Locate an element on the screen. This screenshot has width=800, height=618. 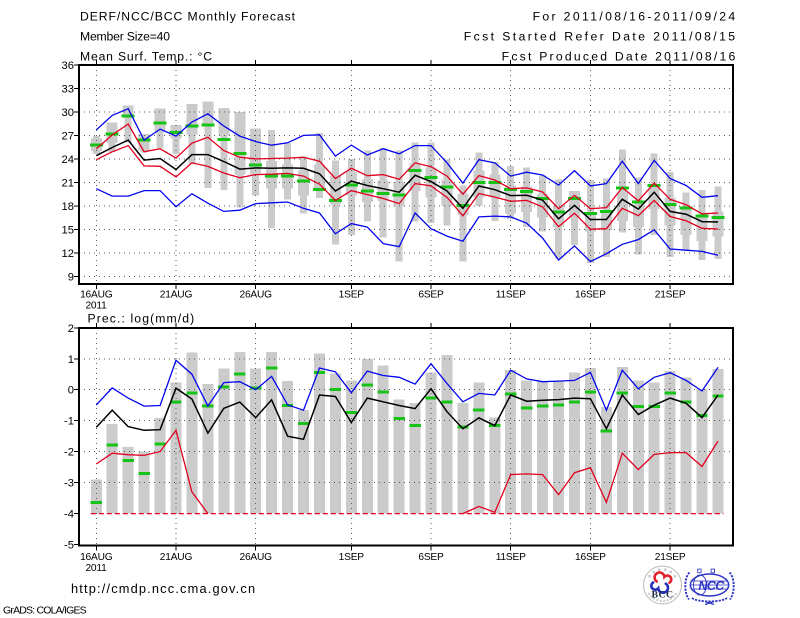
svg-text: -2 is located at coordinates (69, 453).